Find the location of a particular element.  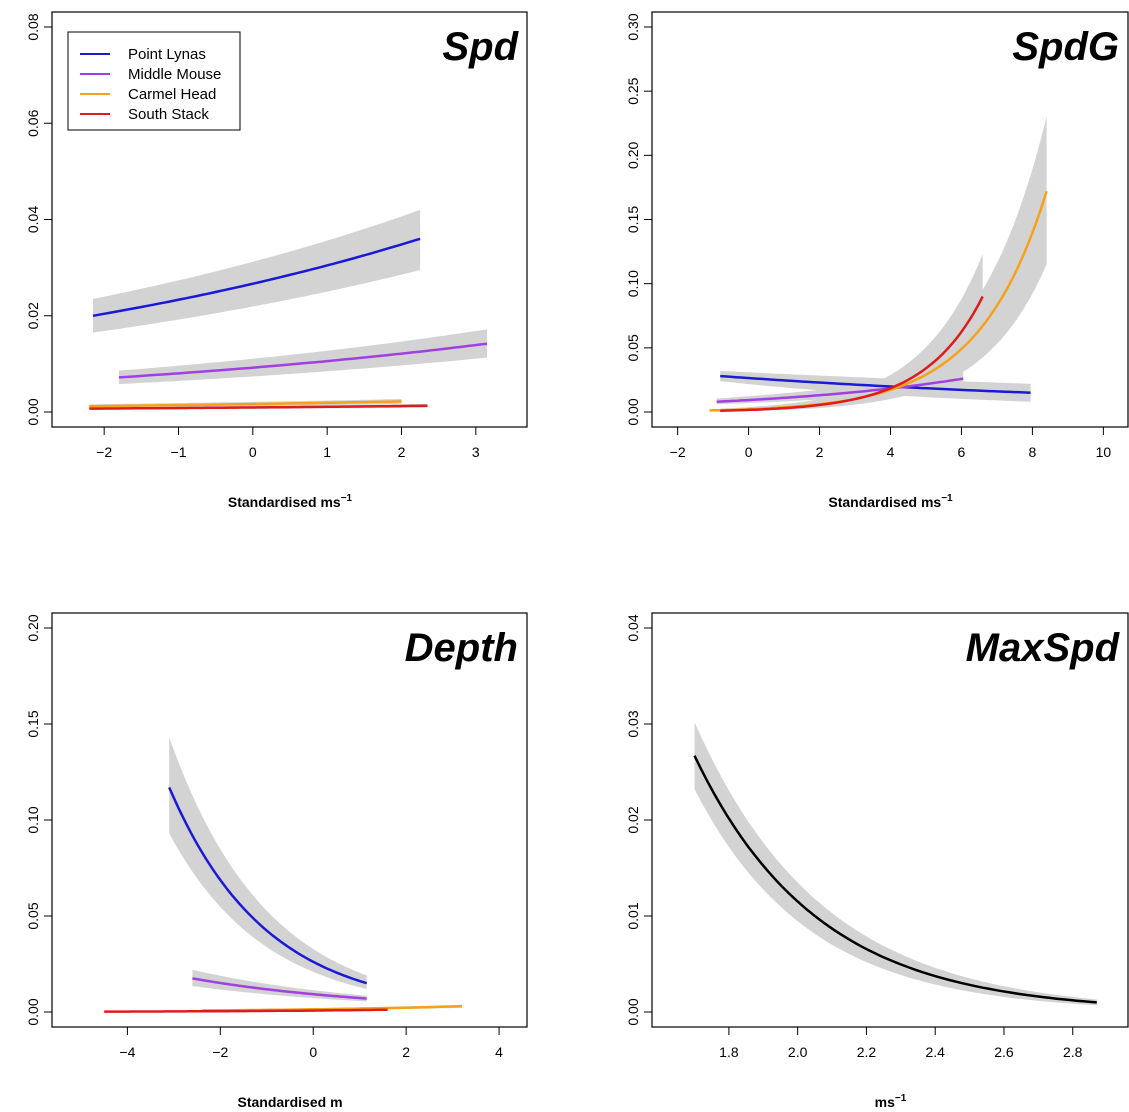

y-tick-label: 0.30 is located at coordinates (633, 26).